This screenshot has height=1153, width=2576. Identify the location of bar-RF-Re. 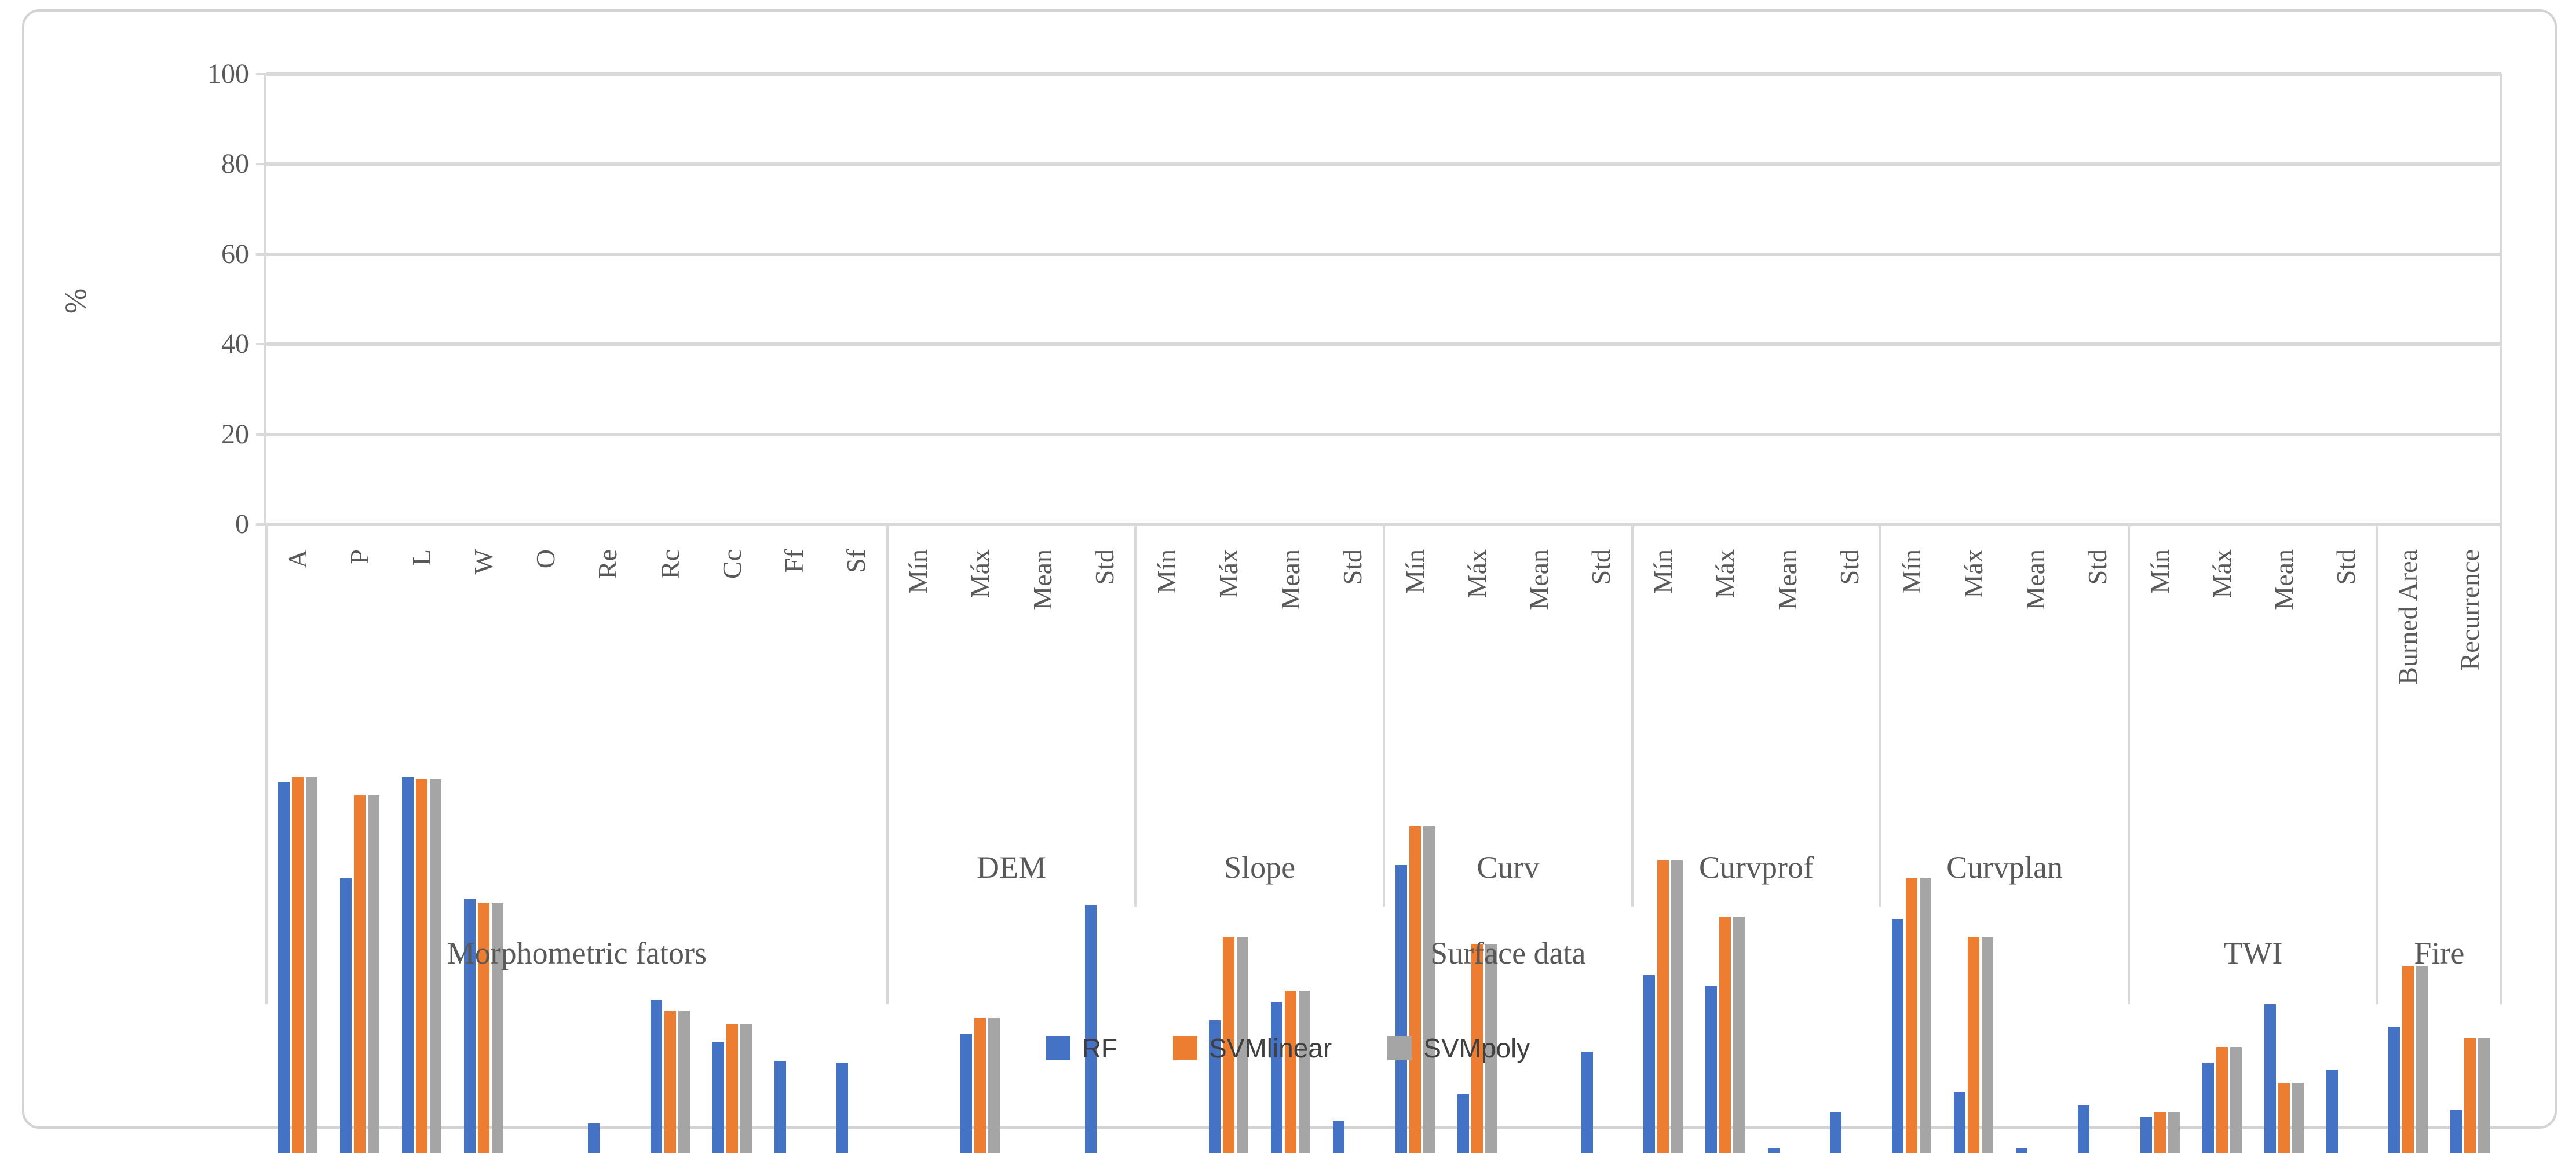
(594, 1138).